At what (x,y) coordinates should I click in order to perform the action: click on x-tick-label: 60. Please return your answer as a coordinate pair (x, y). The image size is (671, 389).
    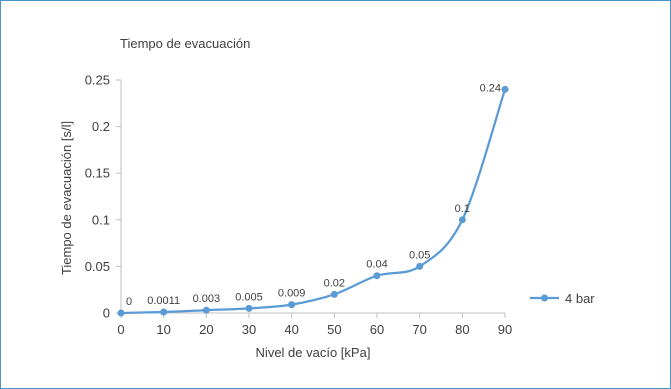
    Looking at the image, I should click on (377, 329).